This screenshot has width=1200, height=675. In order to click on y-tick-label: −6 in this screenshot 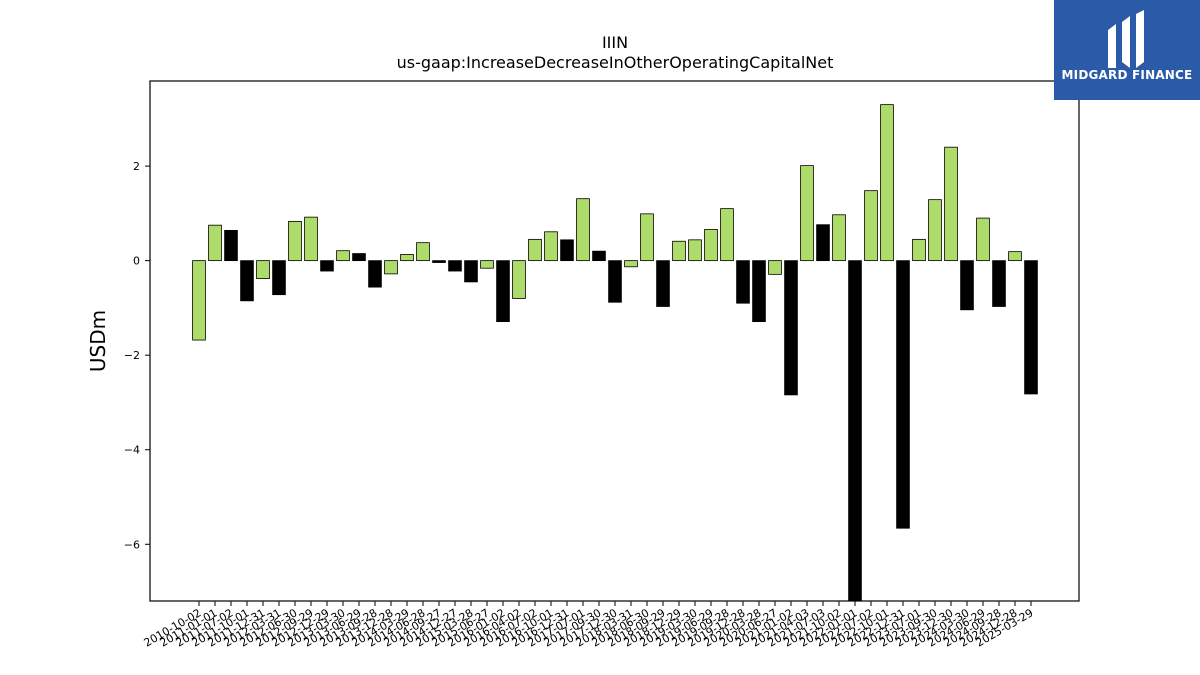, I will do `click(132, 544)`.